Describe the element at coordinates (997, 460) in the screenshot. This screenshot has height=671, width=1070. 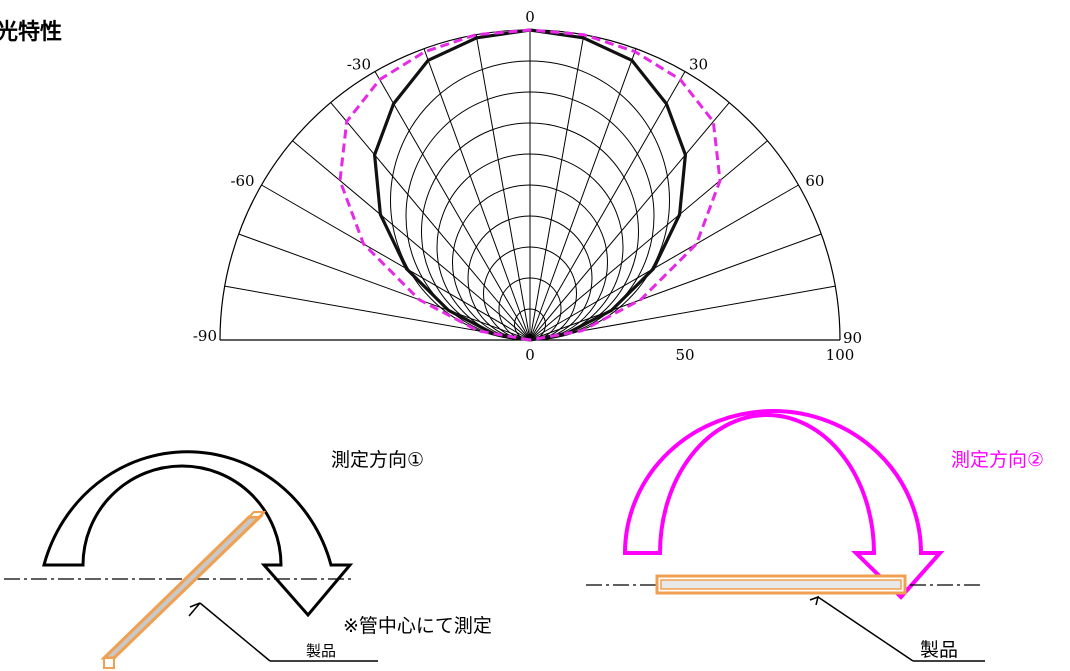
I see `direction-2-label: 測定方向②` at that location.